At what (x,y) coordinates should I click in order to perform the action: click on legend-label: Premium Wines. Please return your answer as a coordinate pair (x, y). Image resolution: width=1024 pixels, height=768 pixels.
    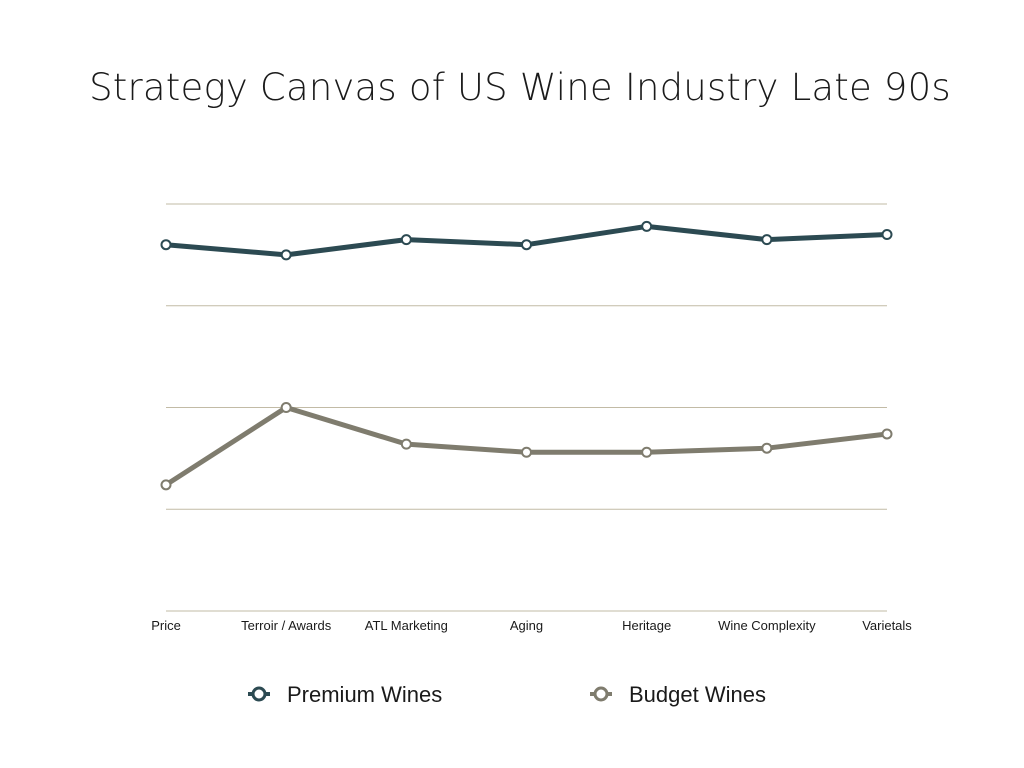
    Looking at the image, I should click on (364, 694).